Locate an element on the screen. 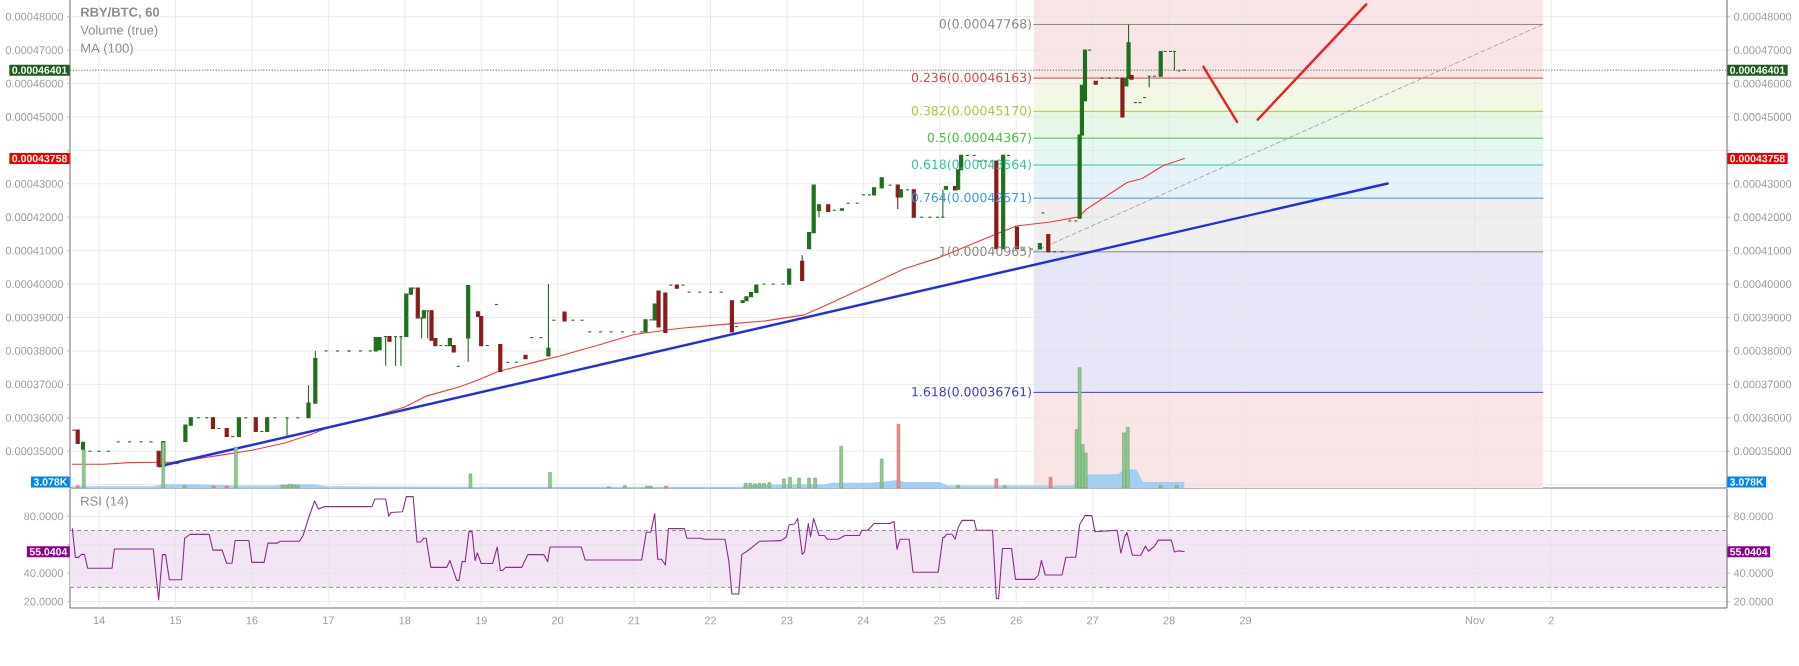 The width and height of the screenshot is (1799, 666). y2-tick-label: 0.00042000 is located at coordinates (1762, 217).